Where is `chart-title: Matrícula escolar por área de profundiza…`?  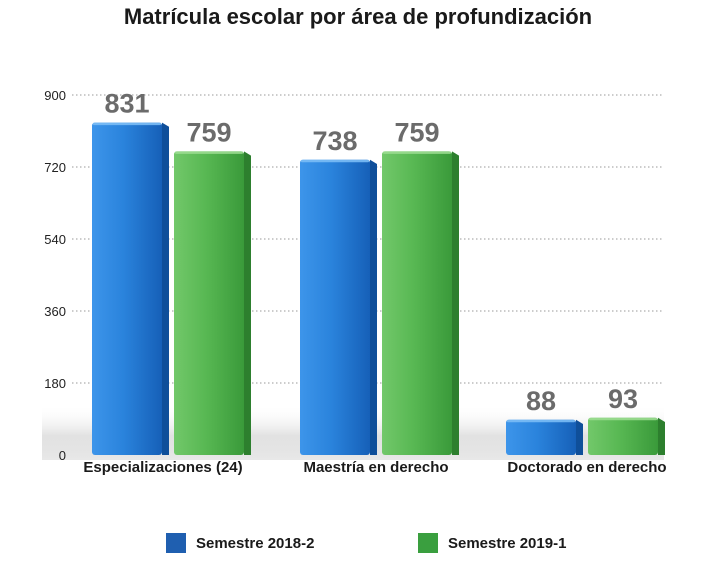
chart-title: Matrícula escolar por área de profundiza… is located at coordinates (358, 16).